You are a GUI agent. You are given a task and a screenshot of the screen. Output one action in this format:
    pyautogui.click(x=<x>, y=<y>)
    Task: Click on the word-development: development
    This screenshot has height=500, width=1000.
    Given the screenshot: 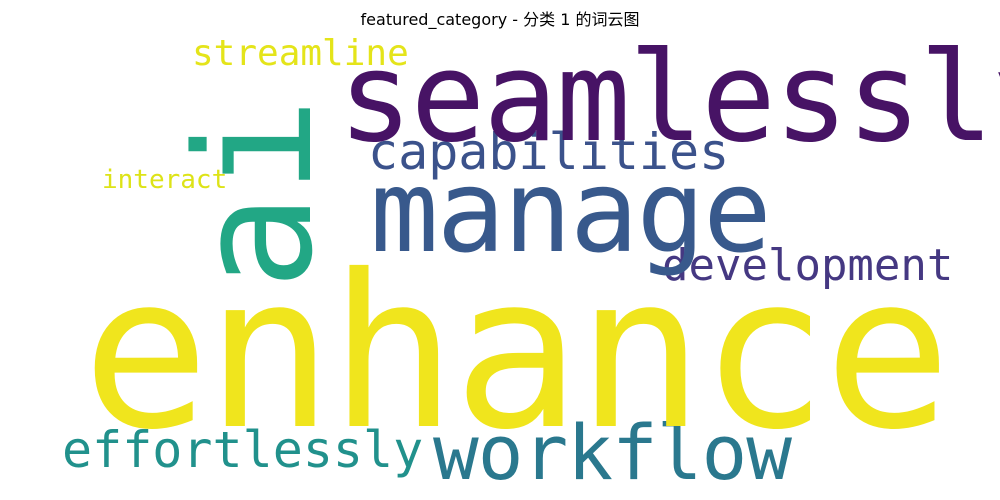 What is the action you would take?
    pyautogui.click(x=808, y=265)
    